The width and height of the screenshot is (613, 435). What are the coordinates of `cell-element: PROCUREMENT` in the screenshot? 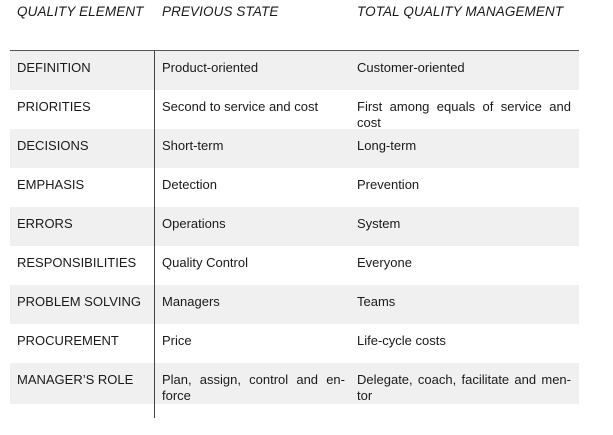 It's located at (68, 340).